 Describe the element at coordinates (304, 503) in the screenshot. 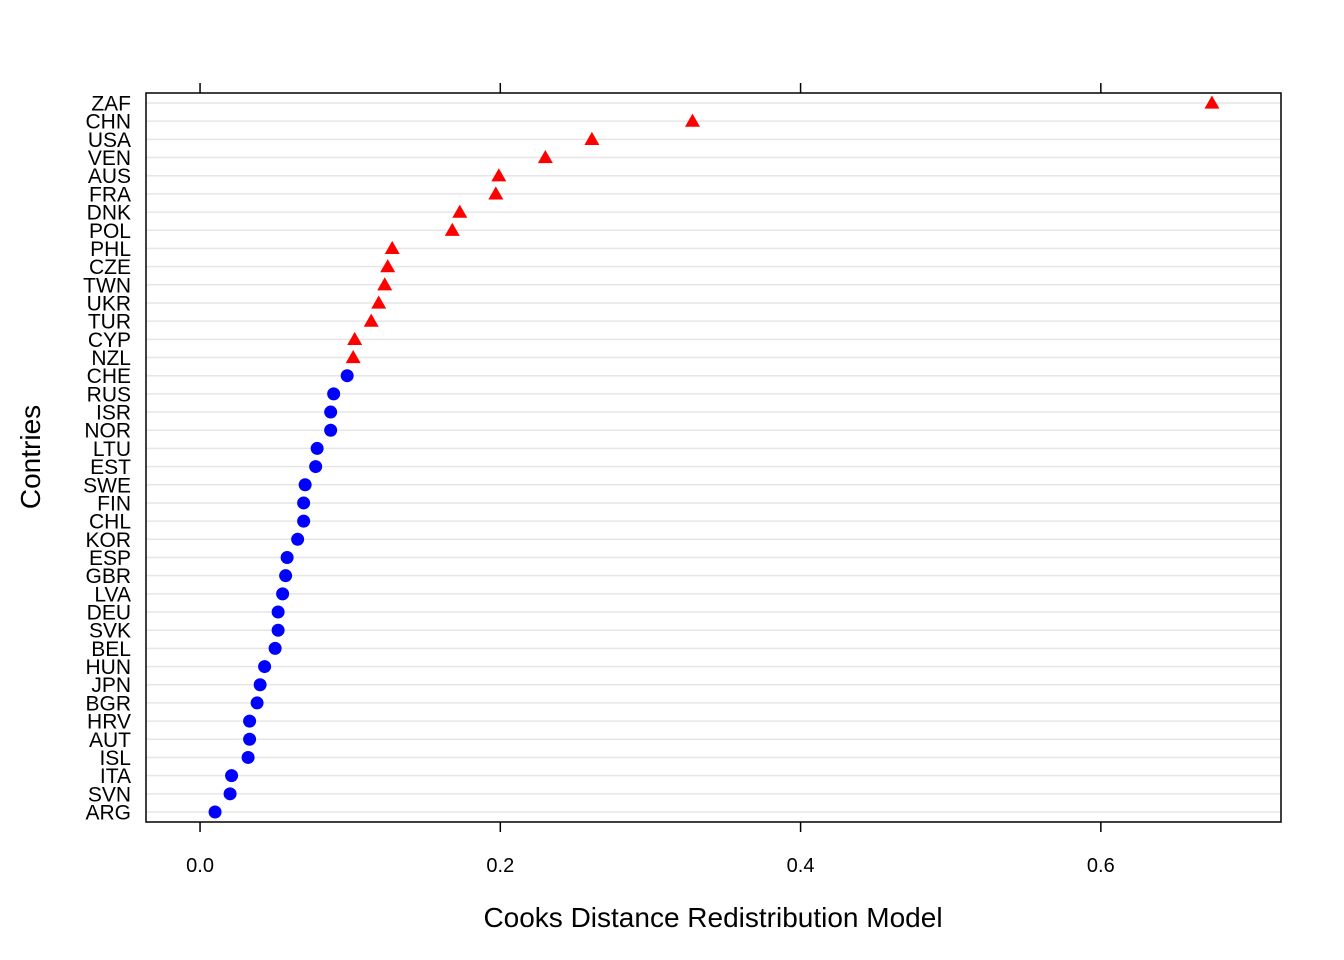

I see `data-point-fin` at that location.